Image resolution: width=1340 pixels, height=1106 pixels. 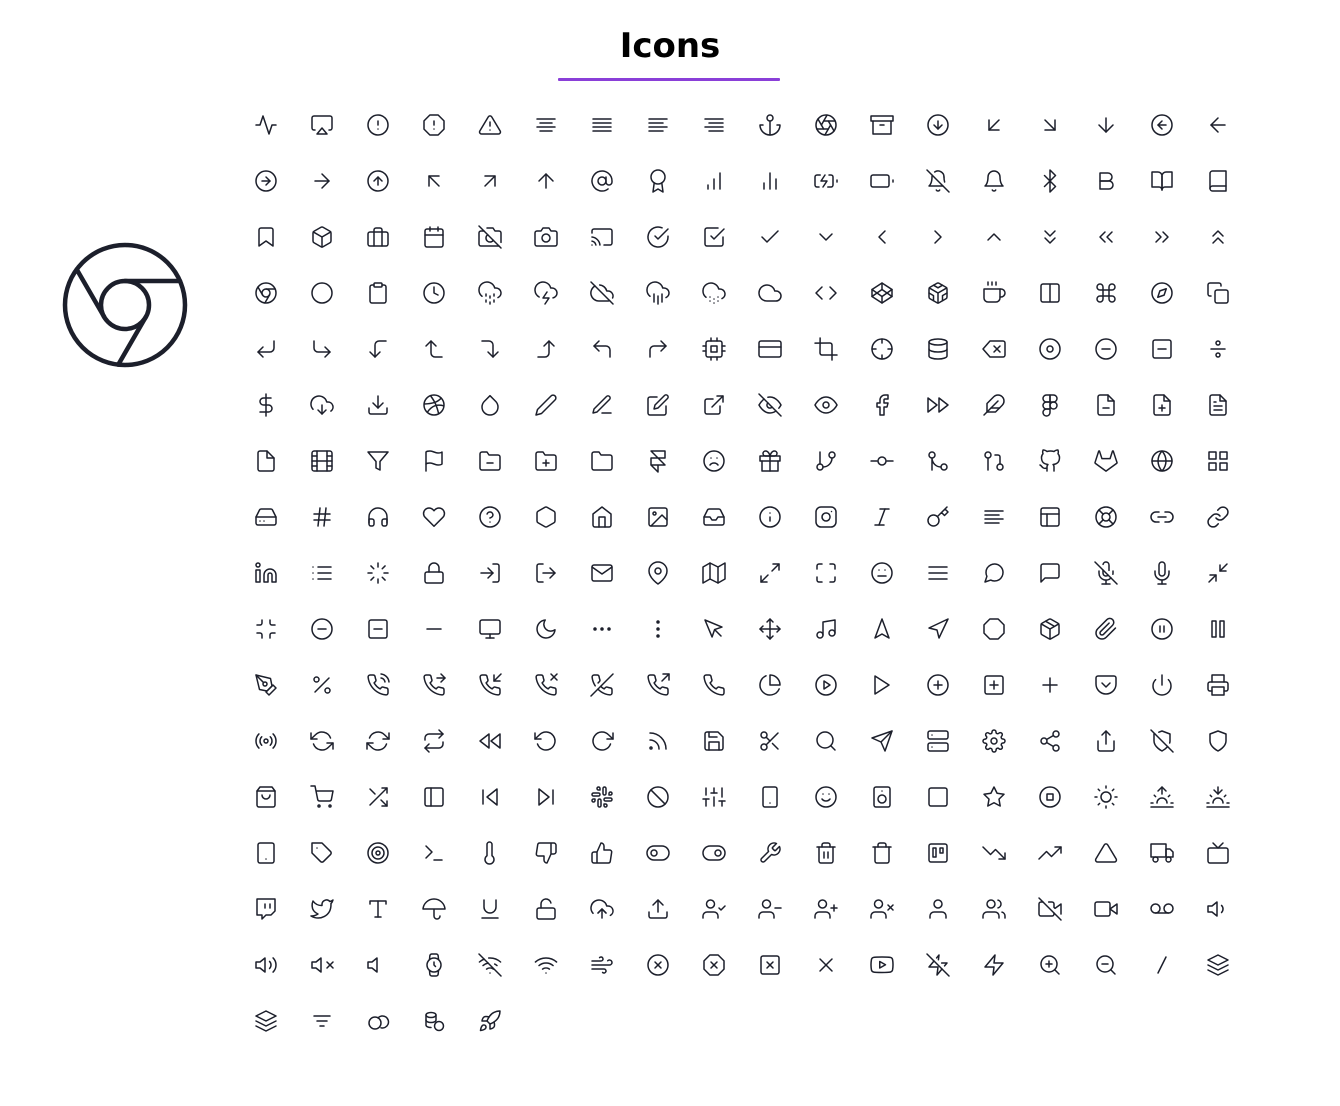 What do you see at coordinates (490, 293) in the screenshot?
I see `cloud-drizzle-icon` at bounding box center [490, 293].